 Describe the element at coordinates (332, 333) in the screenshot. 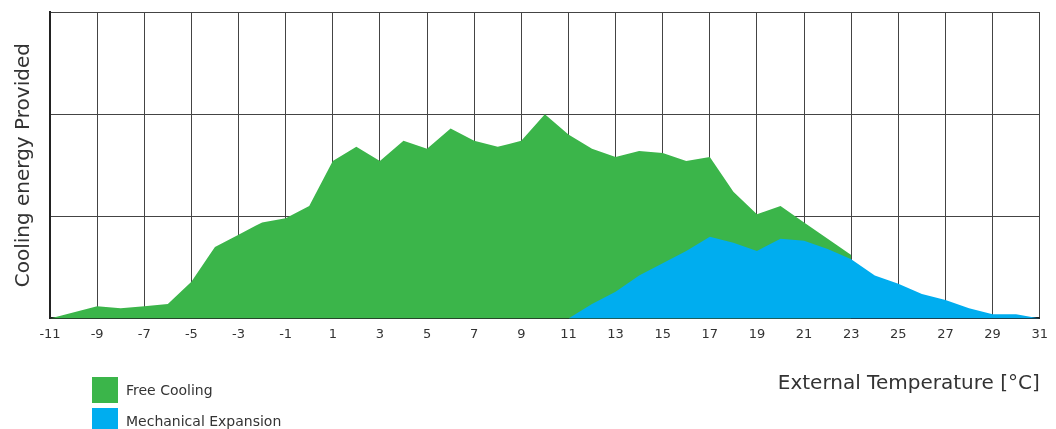

I see `x-tick-label: 1` at that location.